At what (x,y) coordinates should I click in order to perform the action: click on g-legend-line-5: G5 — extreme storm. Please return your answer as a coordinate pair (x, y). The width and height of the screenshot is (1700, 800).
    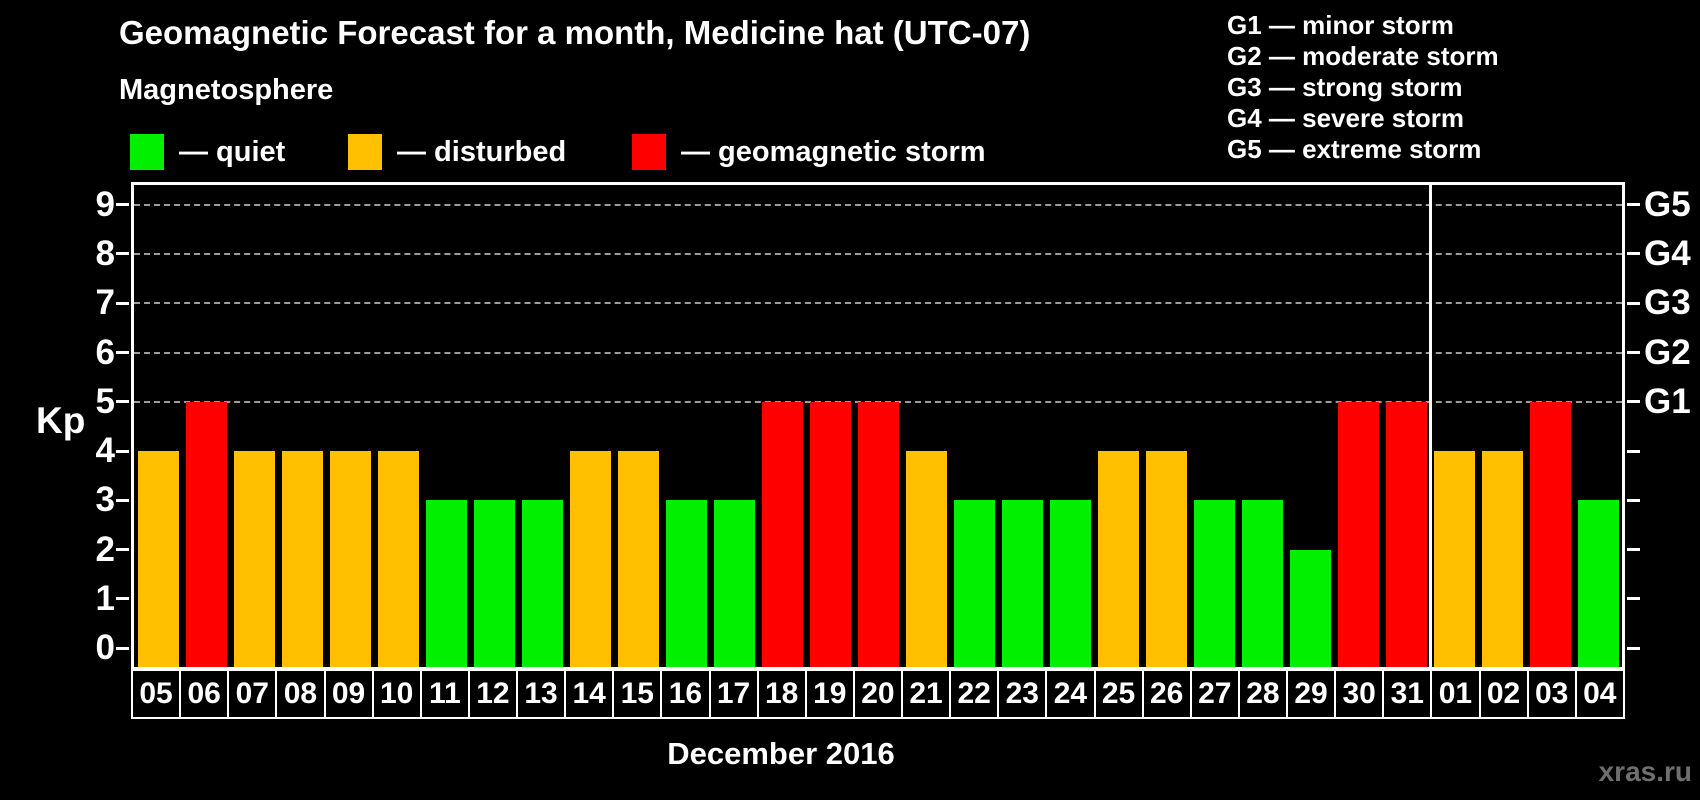
    Looking at the image, I should click on (1354, 149).